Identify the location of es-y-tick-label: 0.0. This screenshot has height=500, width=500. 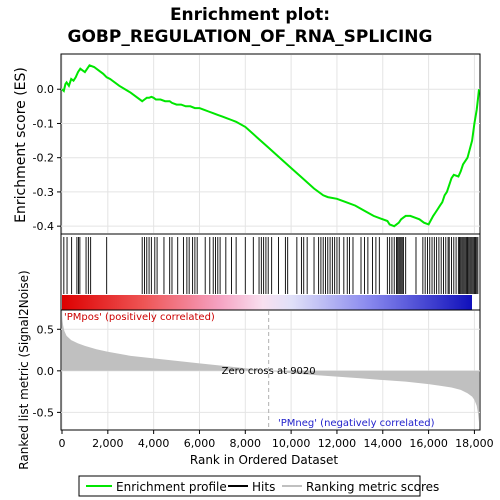
(46, 89).